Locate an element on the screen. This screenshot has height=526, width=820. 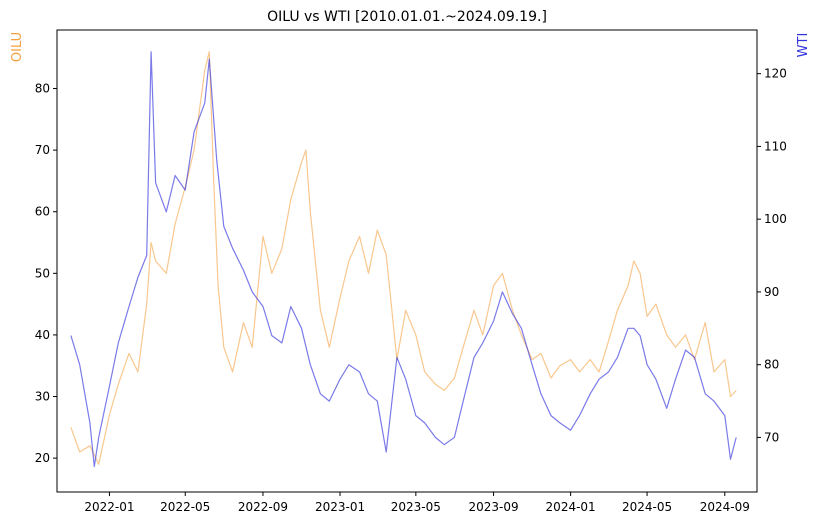
y-left-tick-label: 60 is located at coordinates (42, 212).